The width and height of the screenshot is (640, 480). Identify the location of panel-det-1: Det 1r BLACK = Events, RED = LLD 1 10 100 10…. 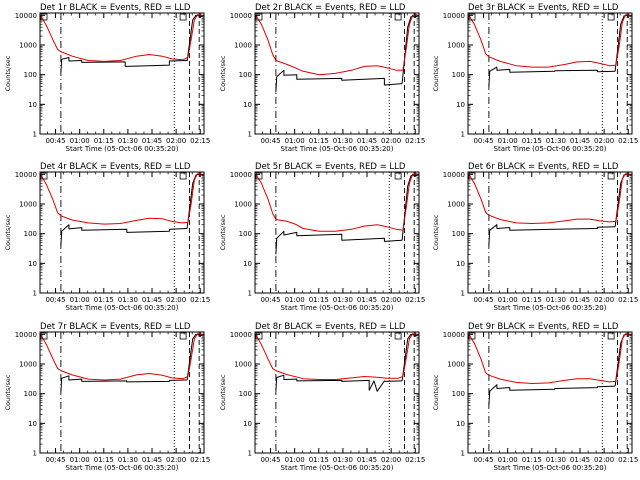
(107, 78).